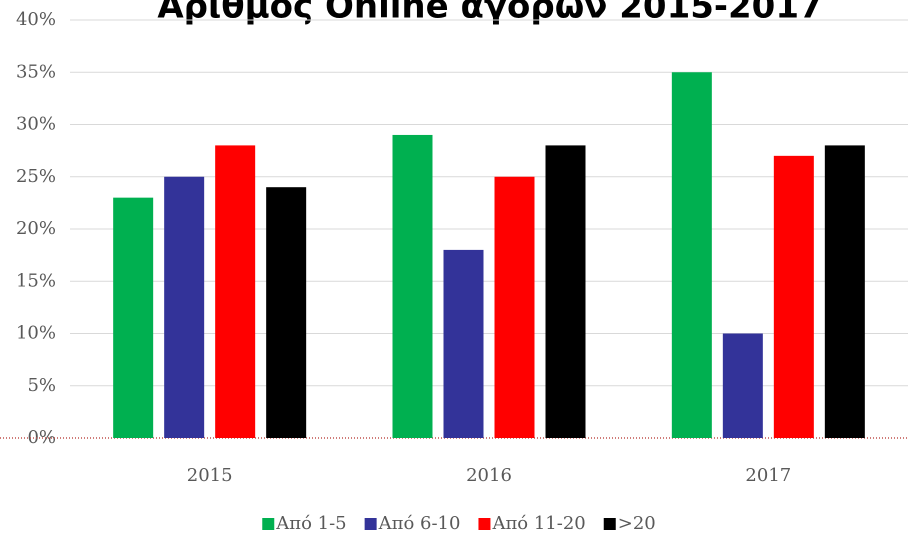  What do you see at coordinates (637, 523) in the screenshot?
I see `legend-label: >20` at bounding box center [637, 523].